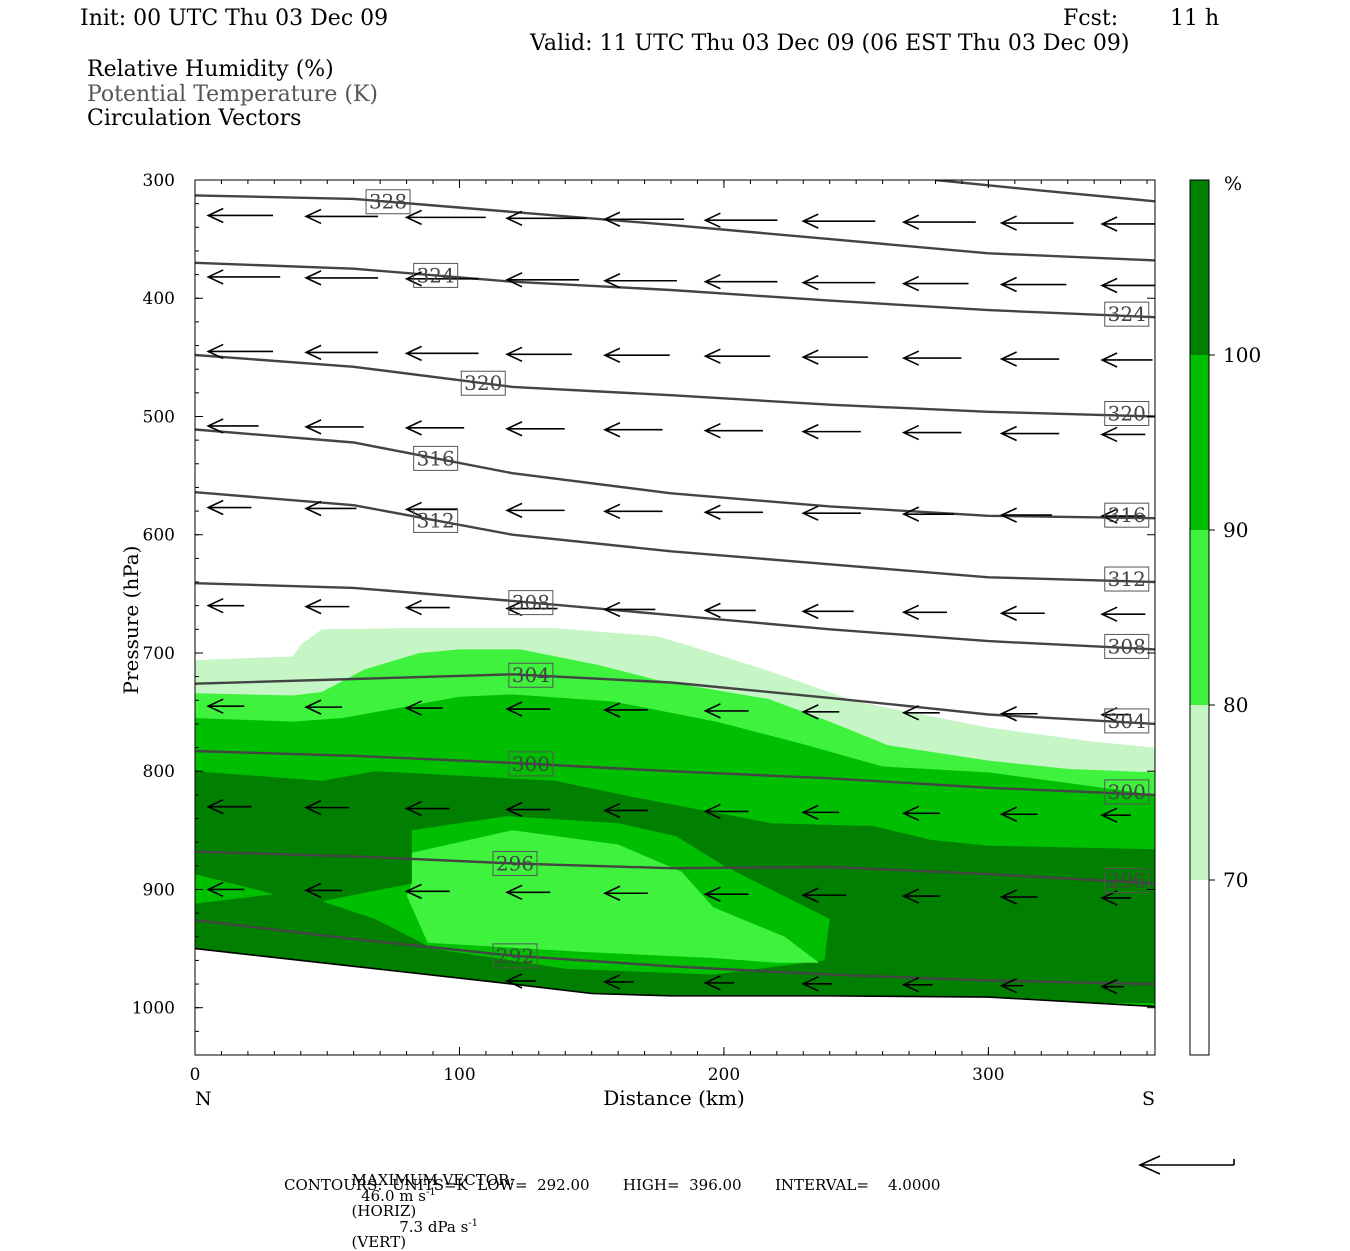  I want to click on y-tick-label-1000: 1000, so click(153, 1009).